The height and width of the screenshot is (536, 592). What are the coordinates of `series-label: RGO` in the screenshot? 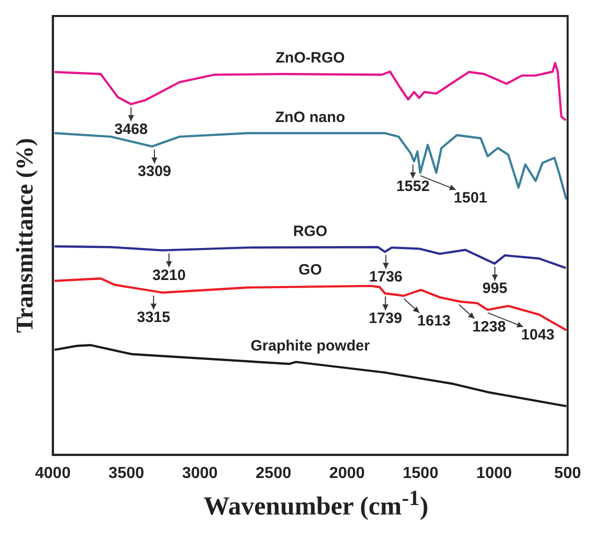 It's located at (310, 231).